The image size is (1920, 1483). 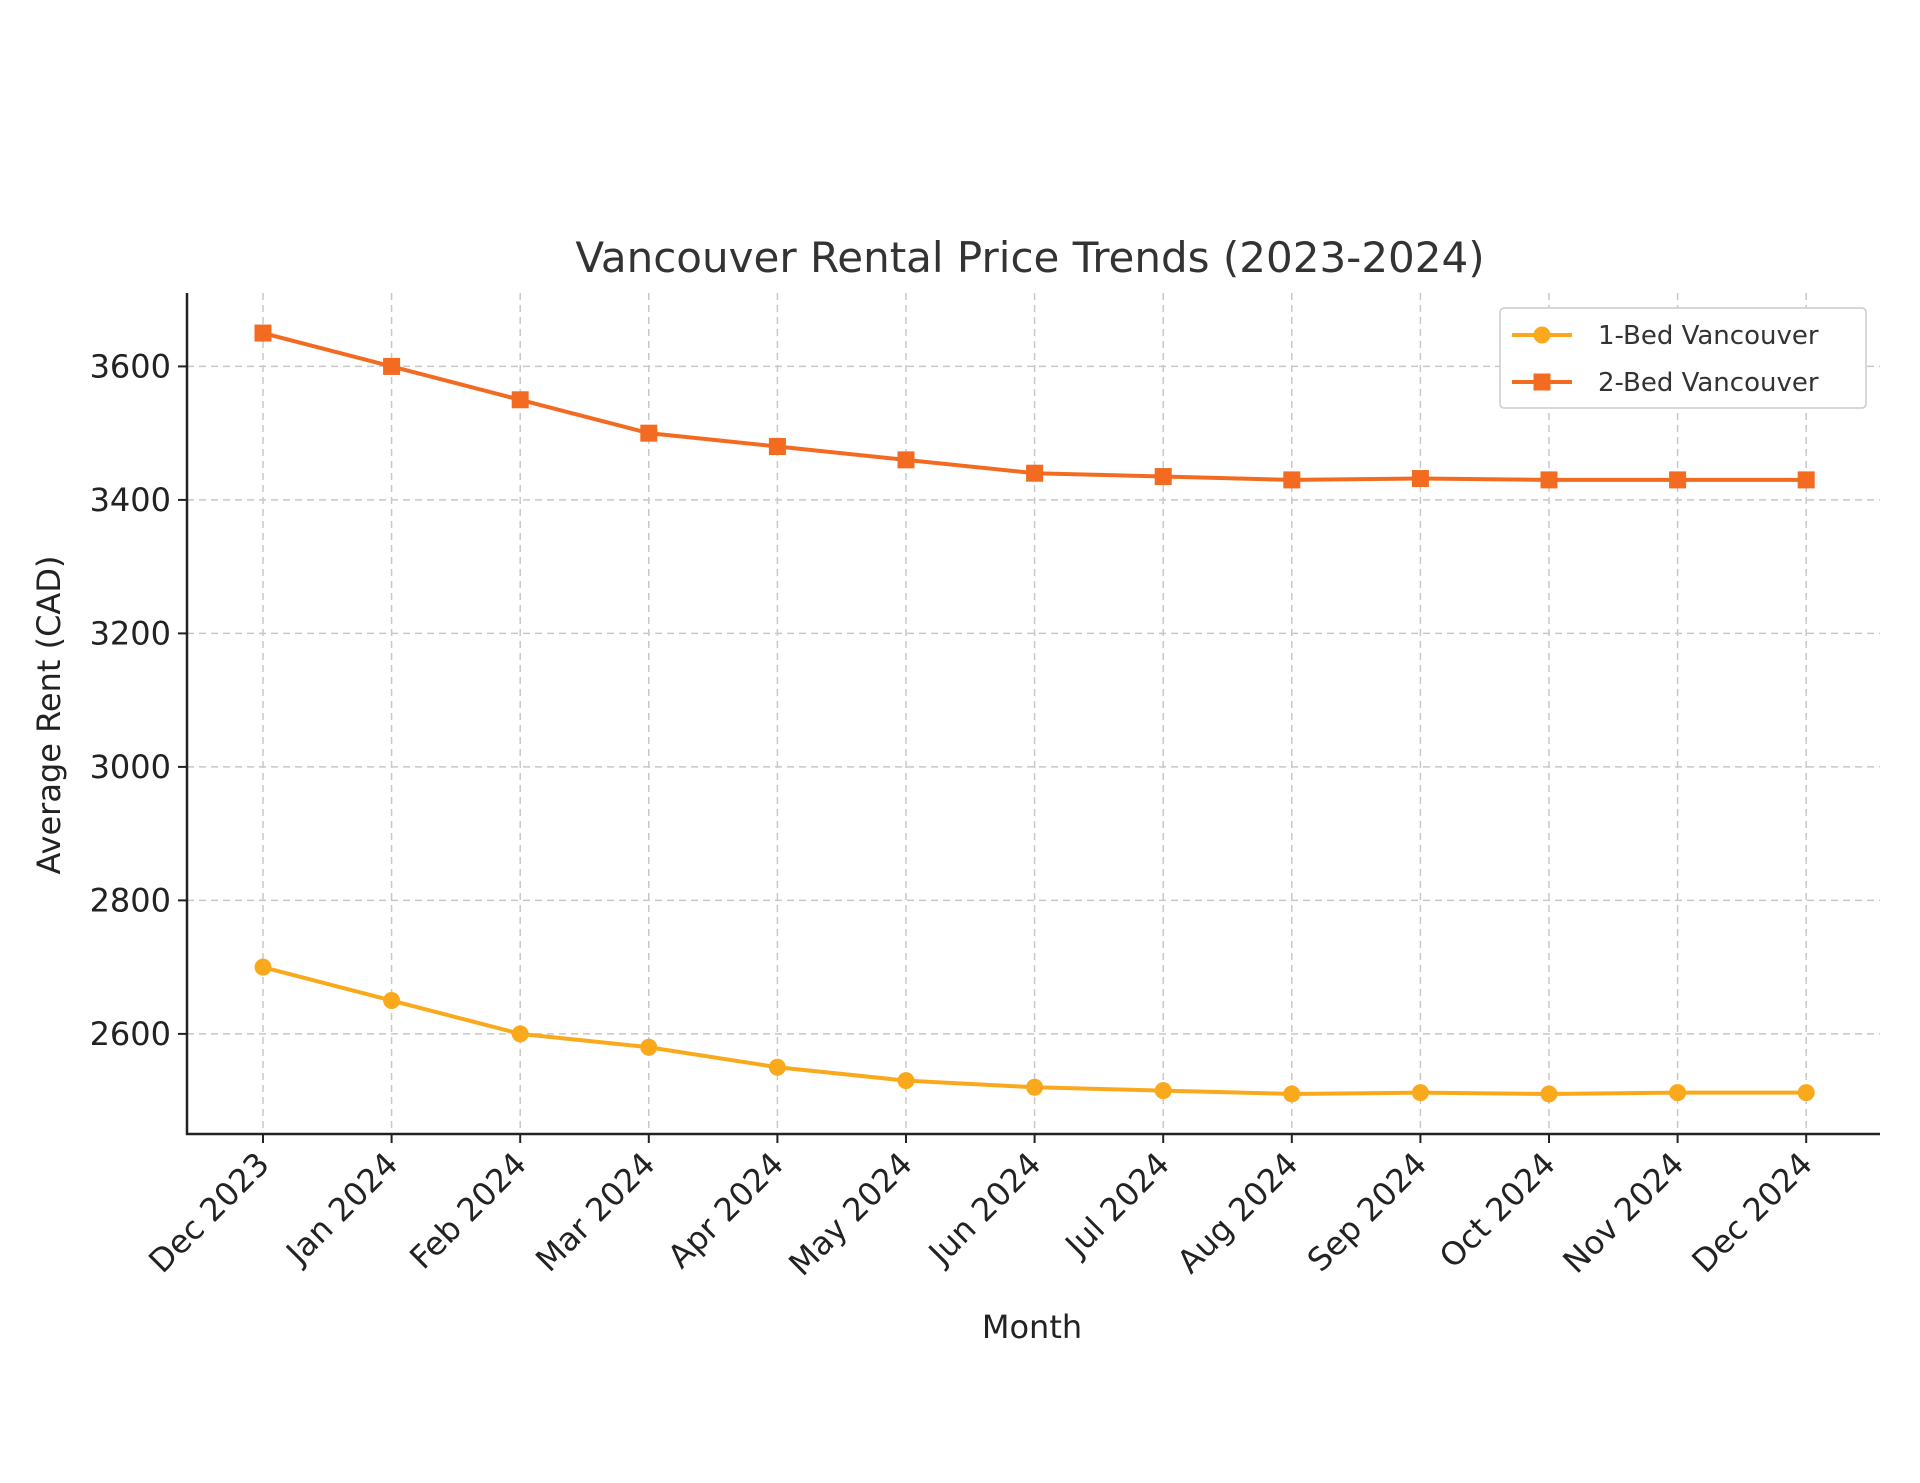 What do you see at coordinates (1034, 1030) in the screenshot?
I see `series-1bed` at bounding box center [1034, 1030].